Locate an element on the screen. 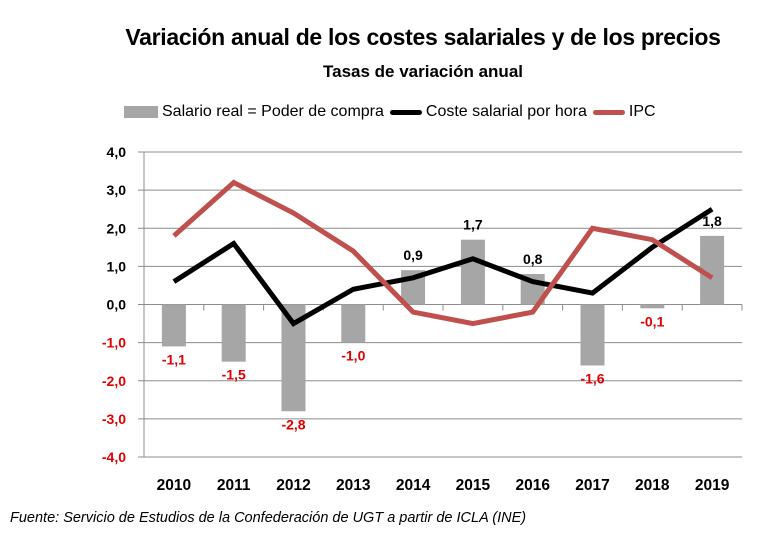 This screenshot has width=776, height=554. y-tick-label: 2,0 is located at coordinates (117, 228).